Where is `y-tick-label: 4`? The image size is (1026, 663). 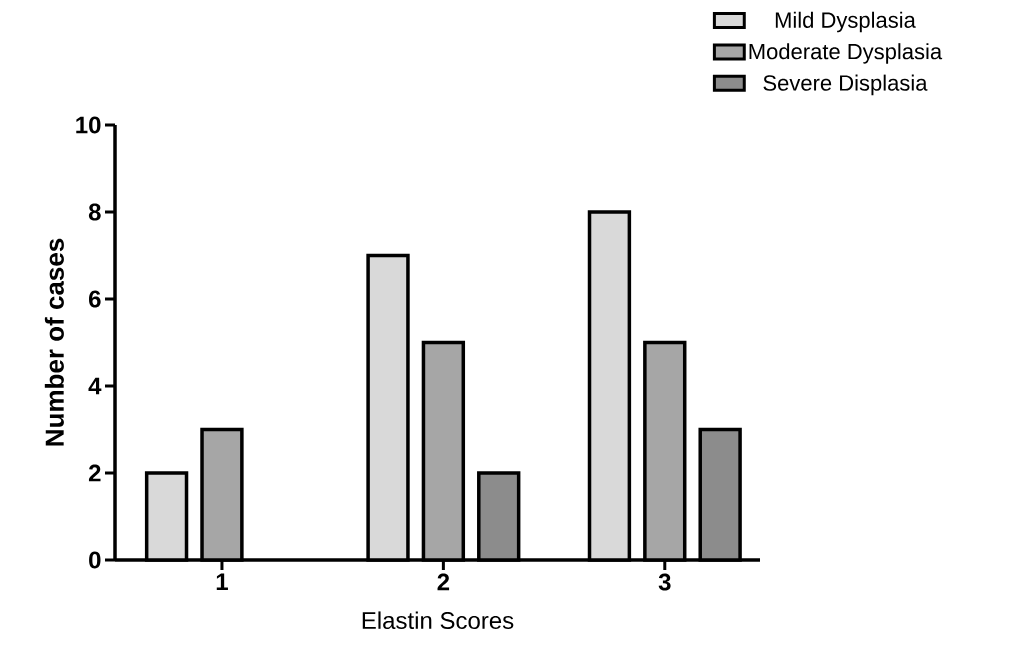 y-tick-label: 4 is located at coordinates (95, 386).